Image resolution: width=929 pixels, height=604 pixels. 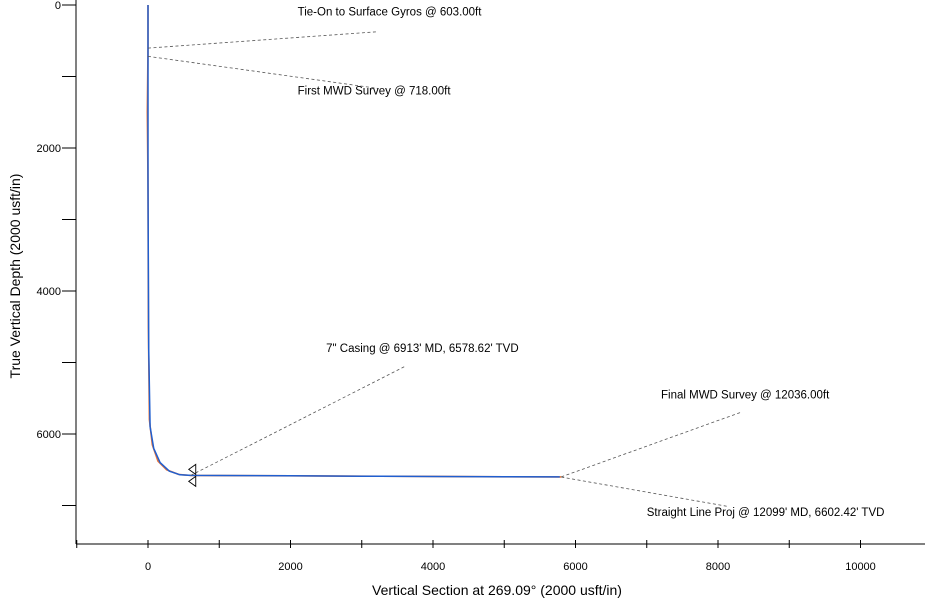 What do you see at coordinates (575, 567) in the screenshot?
I see `x-tick-label: 6000` at bounding box center [575, 567].